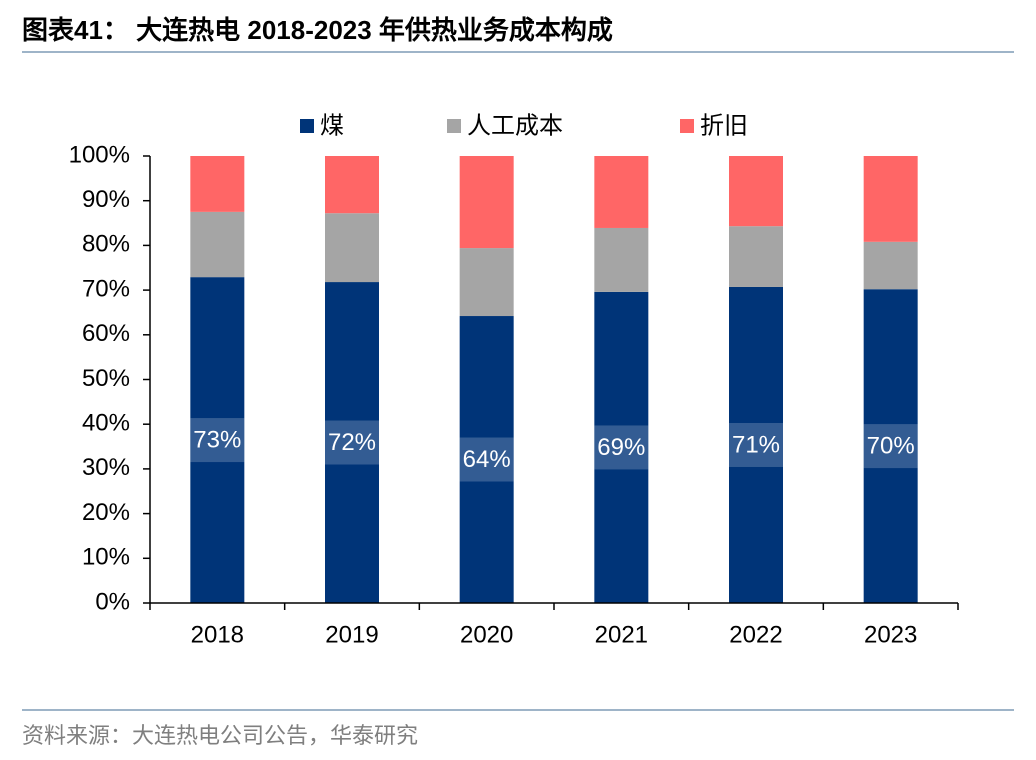 The height and width of the screenshot is (760, 1036). I want to click on data-label: 64%, so click(487, 459).